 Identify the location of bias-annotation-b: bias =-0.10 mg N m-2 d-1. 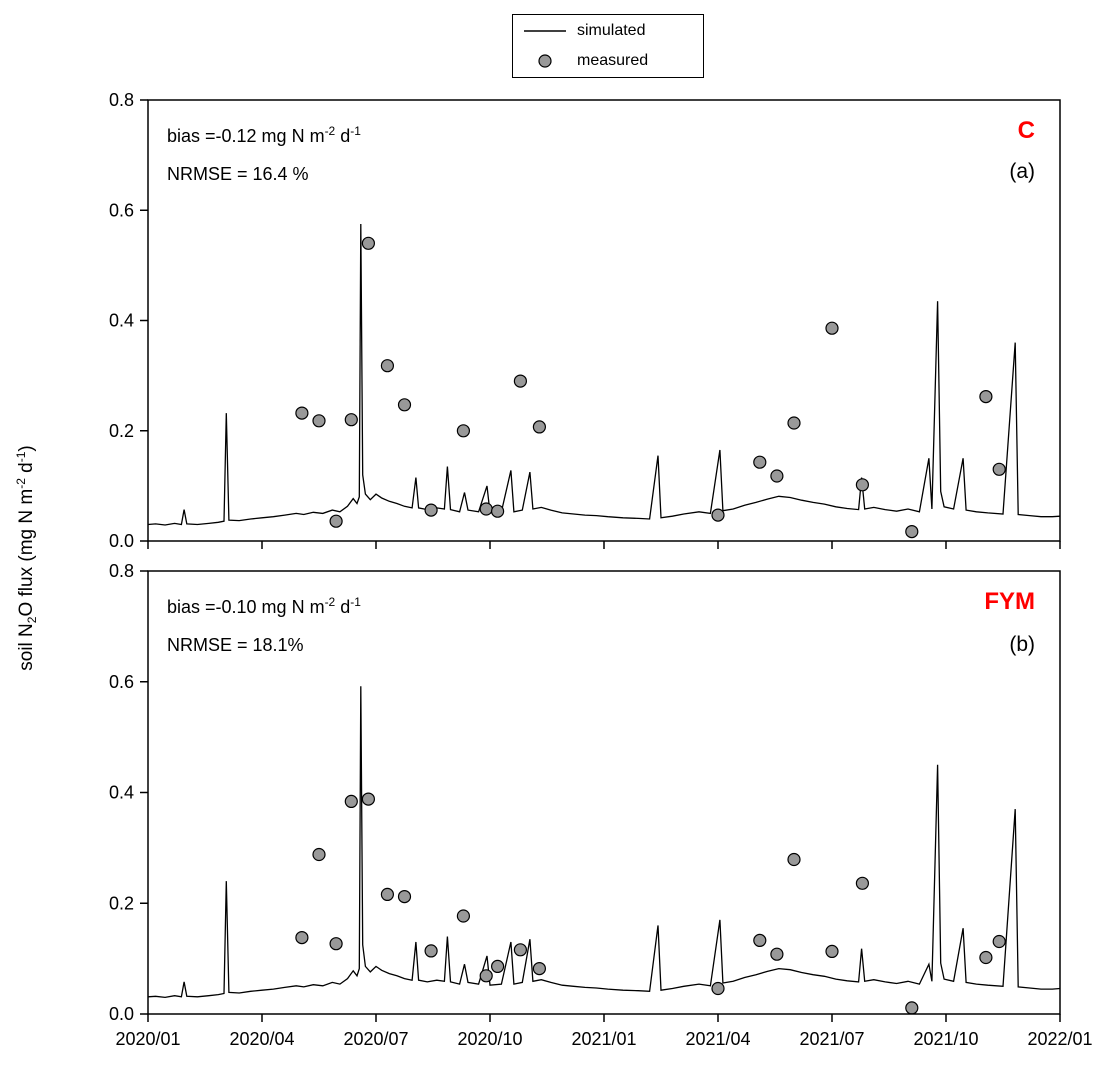
(264, 606).